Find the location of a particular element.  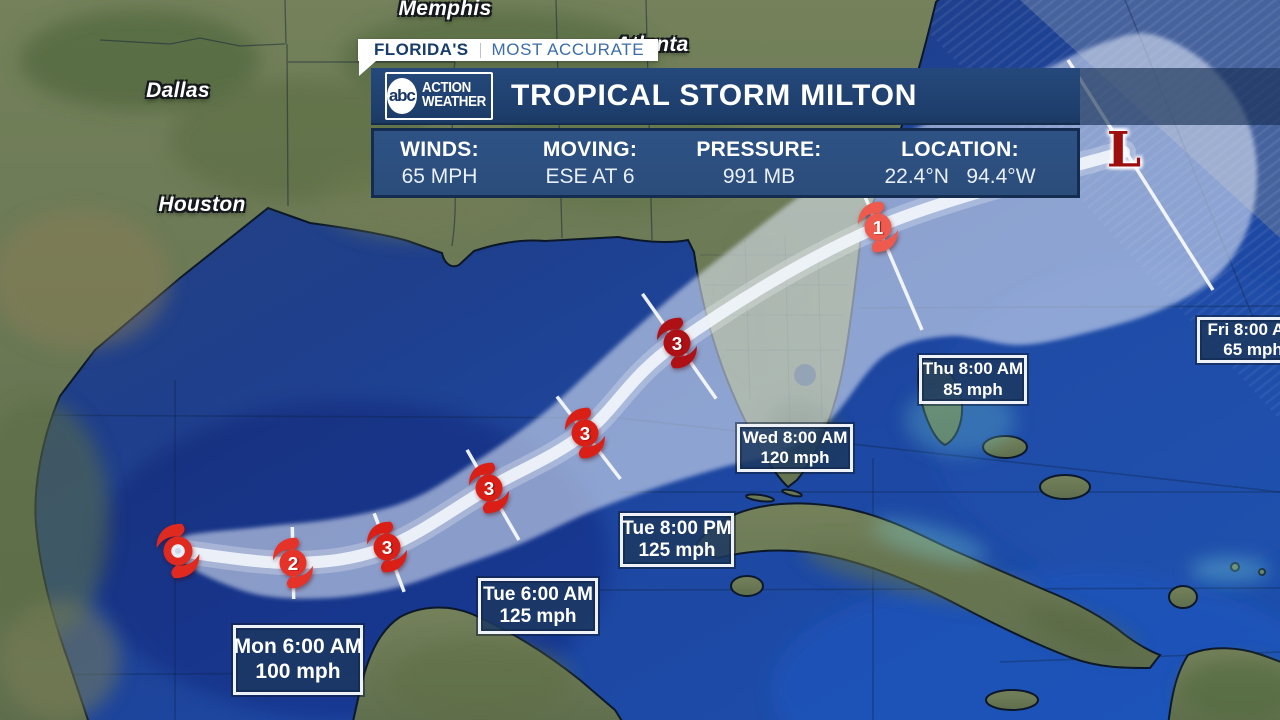

forecast-time: Thu 8:00 AM is located at coordinates (973, 369).